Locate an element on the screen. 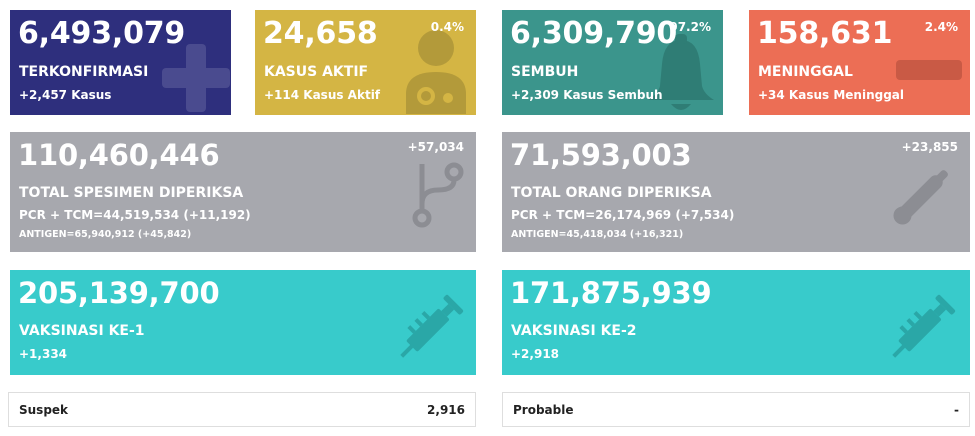 The height and width of the screenshot is (436, 975). probable-value: - is located at coordinates (956, 410).